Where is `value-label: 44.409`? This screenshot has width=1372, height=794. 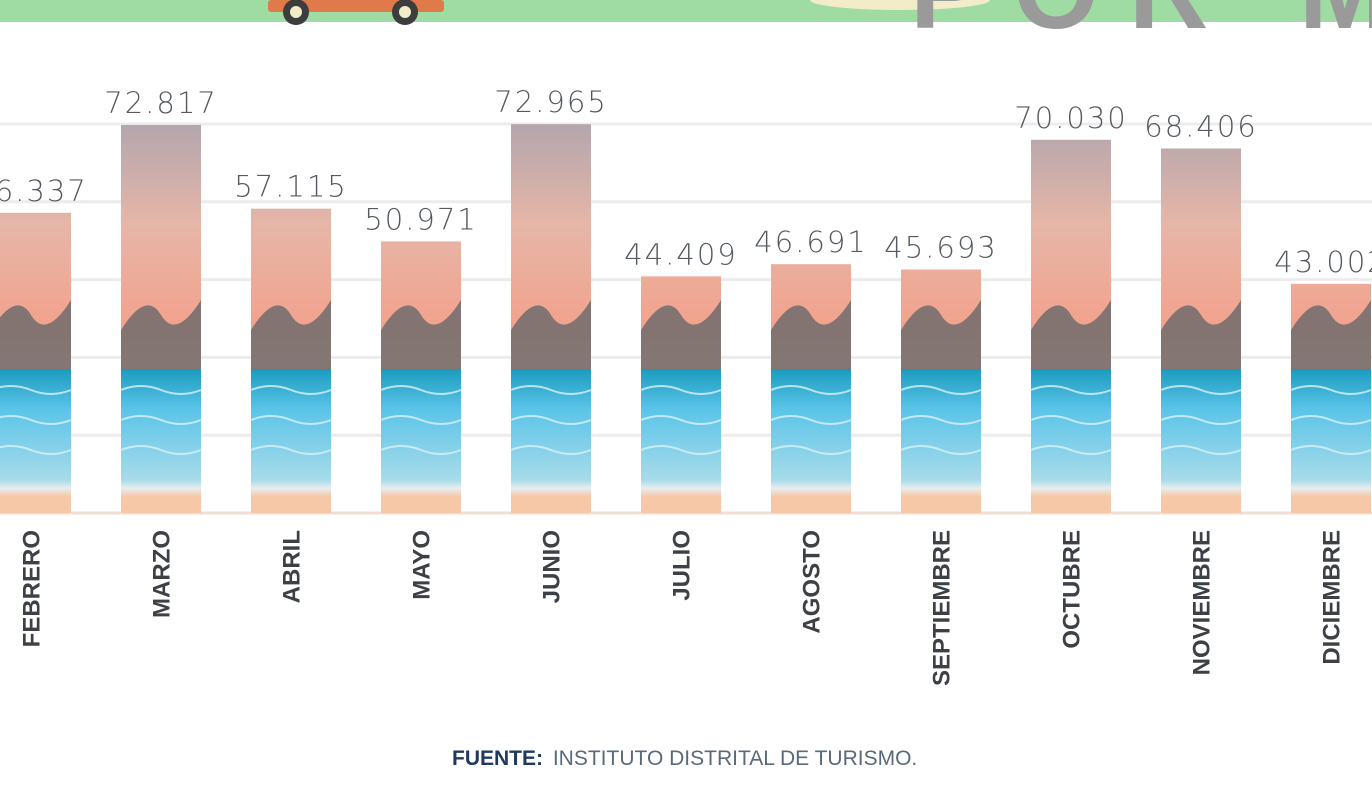
value-label: 44.409 is located at coordinates (680, 254).